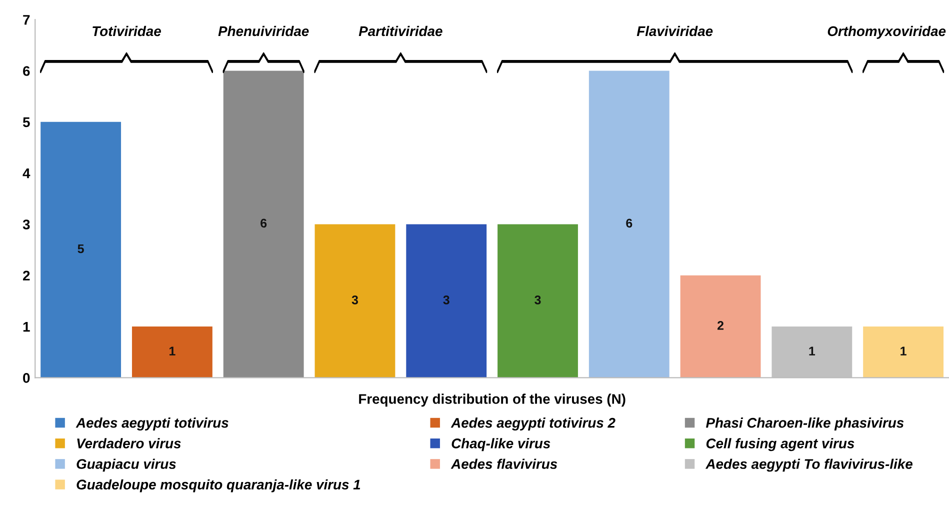 The width and height of the screenshot is (949, 516). Describe the element at coordinates (720, 325) in the screenshot. I see `data-label: 2` at that location.